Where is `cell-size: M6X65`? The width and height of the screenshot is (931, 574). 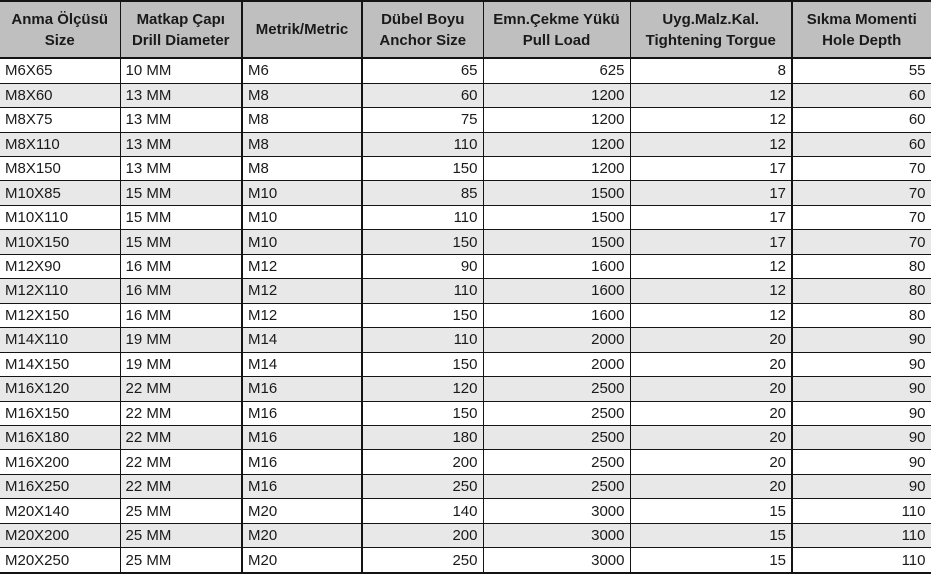
cell-size: M6X65 is located at coordinates (60, 71).